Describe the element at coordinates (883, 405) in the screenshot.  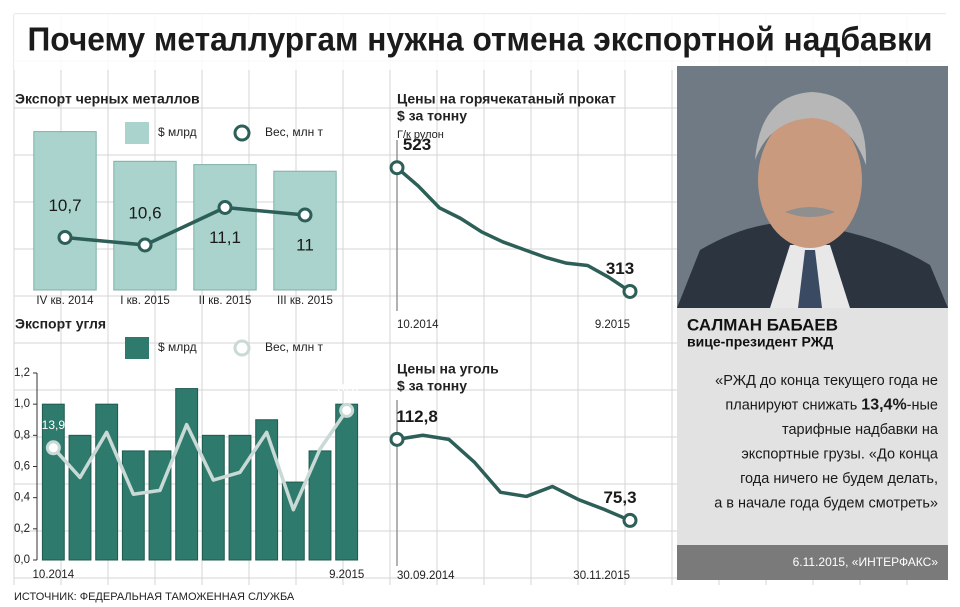
I see `quote-part: 13,4%` at that location.